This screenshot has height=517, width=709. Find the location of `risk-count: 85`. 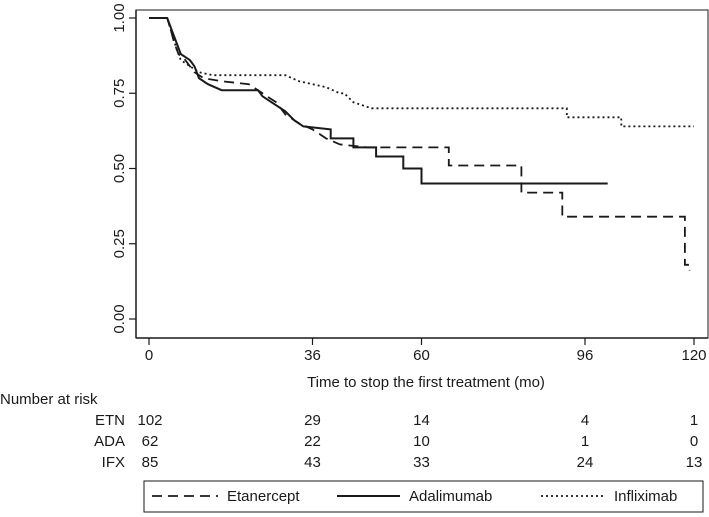

risk-count: 85 is located at coordinates (150, 462).